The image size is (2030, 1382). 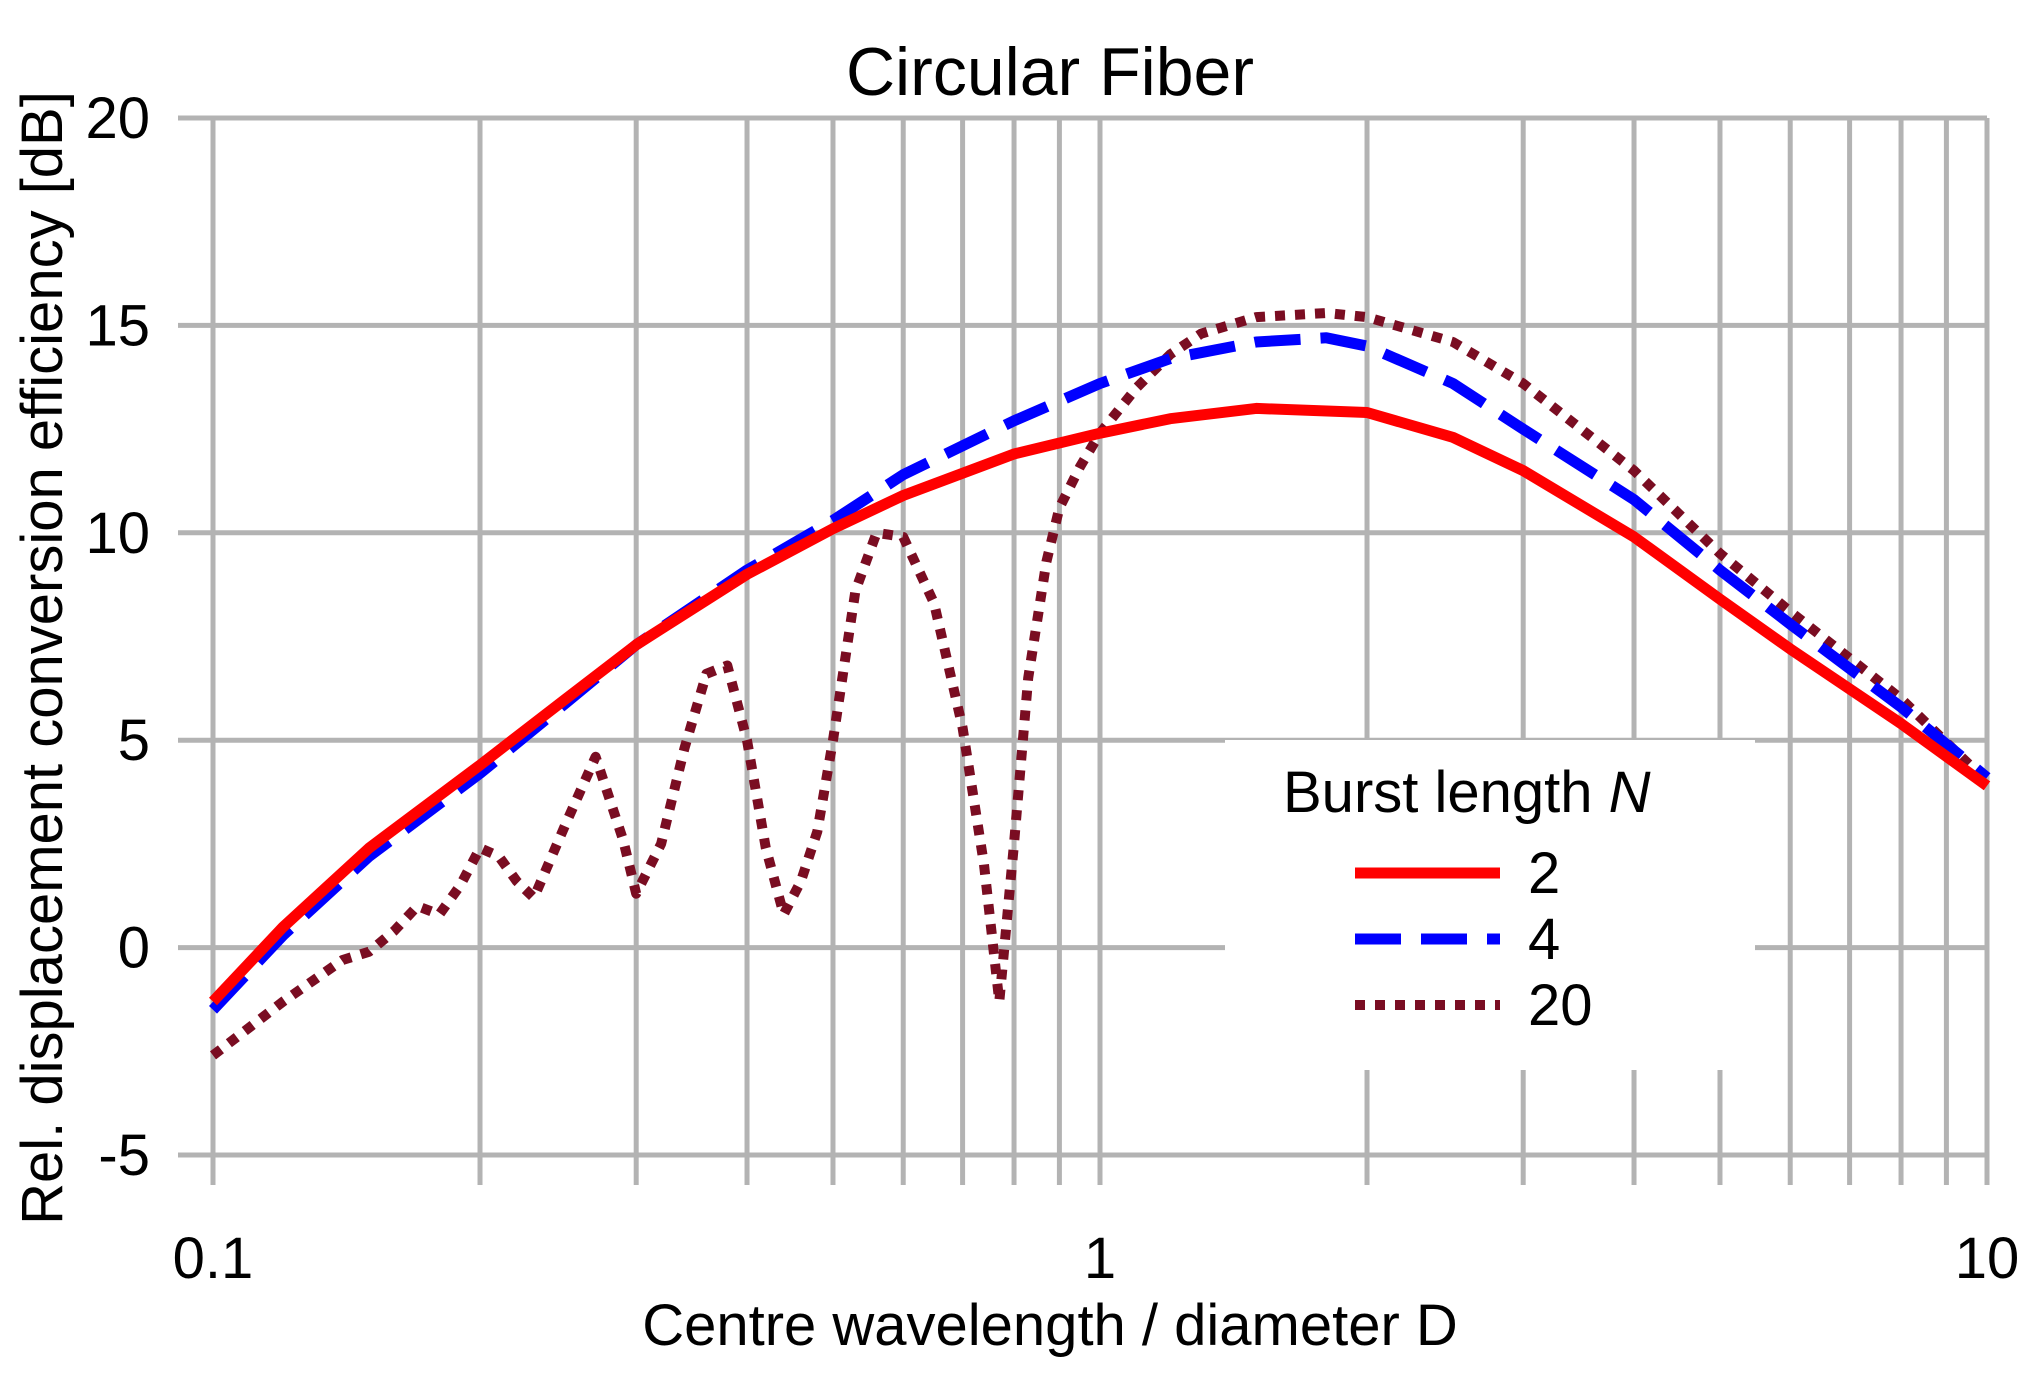 I want to click on x-tick-label: 10, so click(x=1987, y=1258).